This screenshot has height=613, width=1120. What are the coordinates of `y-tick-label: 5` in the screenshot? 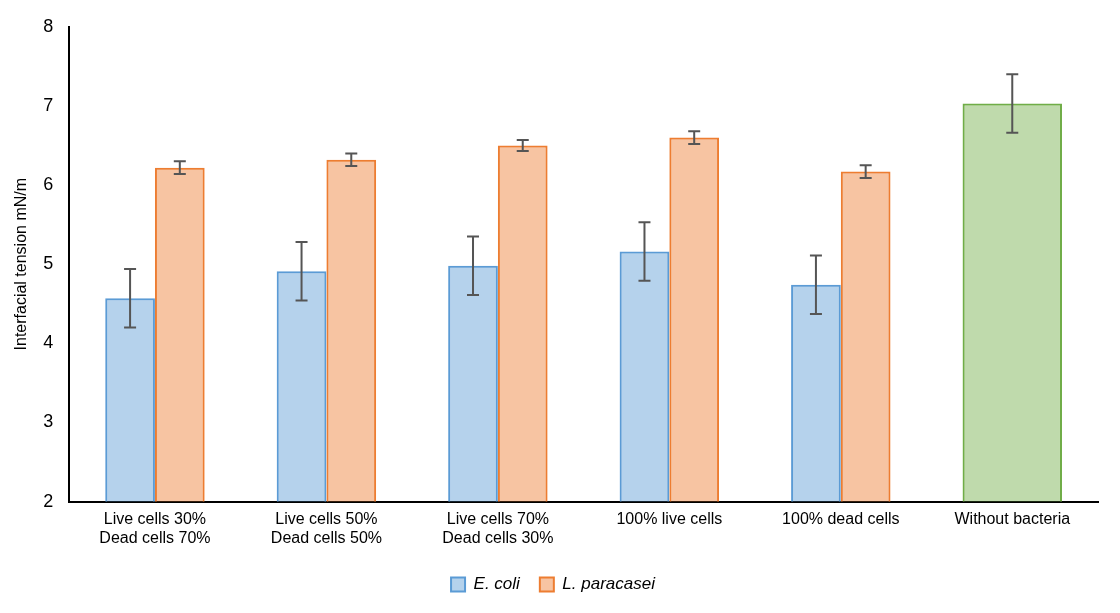 It's located at (48, 263).